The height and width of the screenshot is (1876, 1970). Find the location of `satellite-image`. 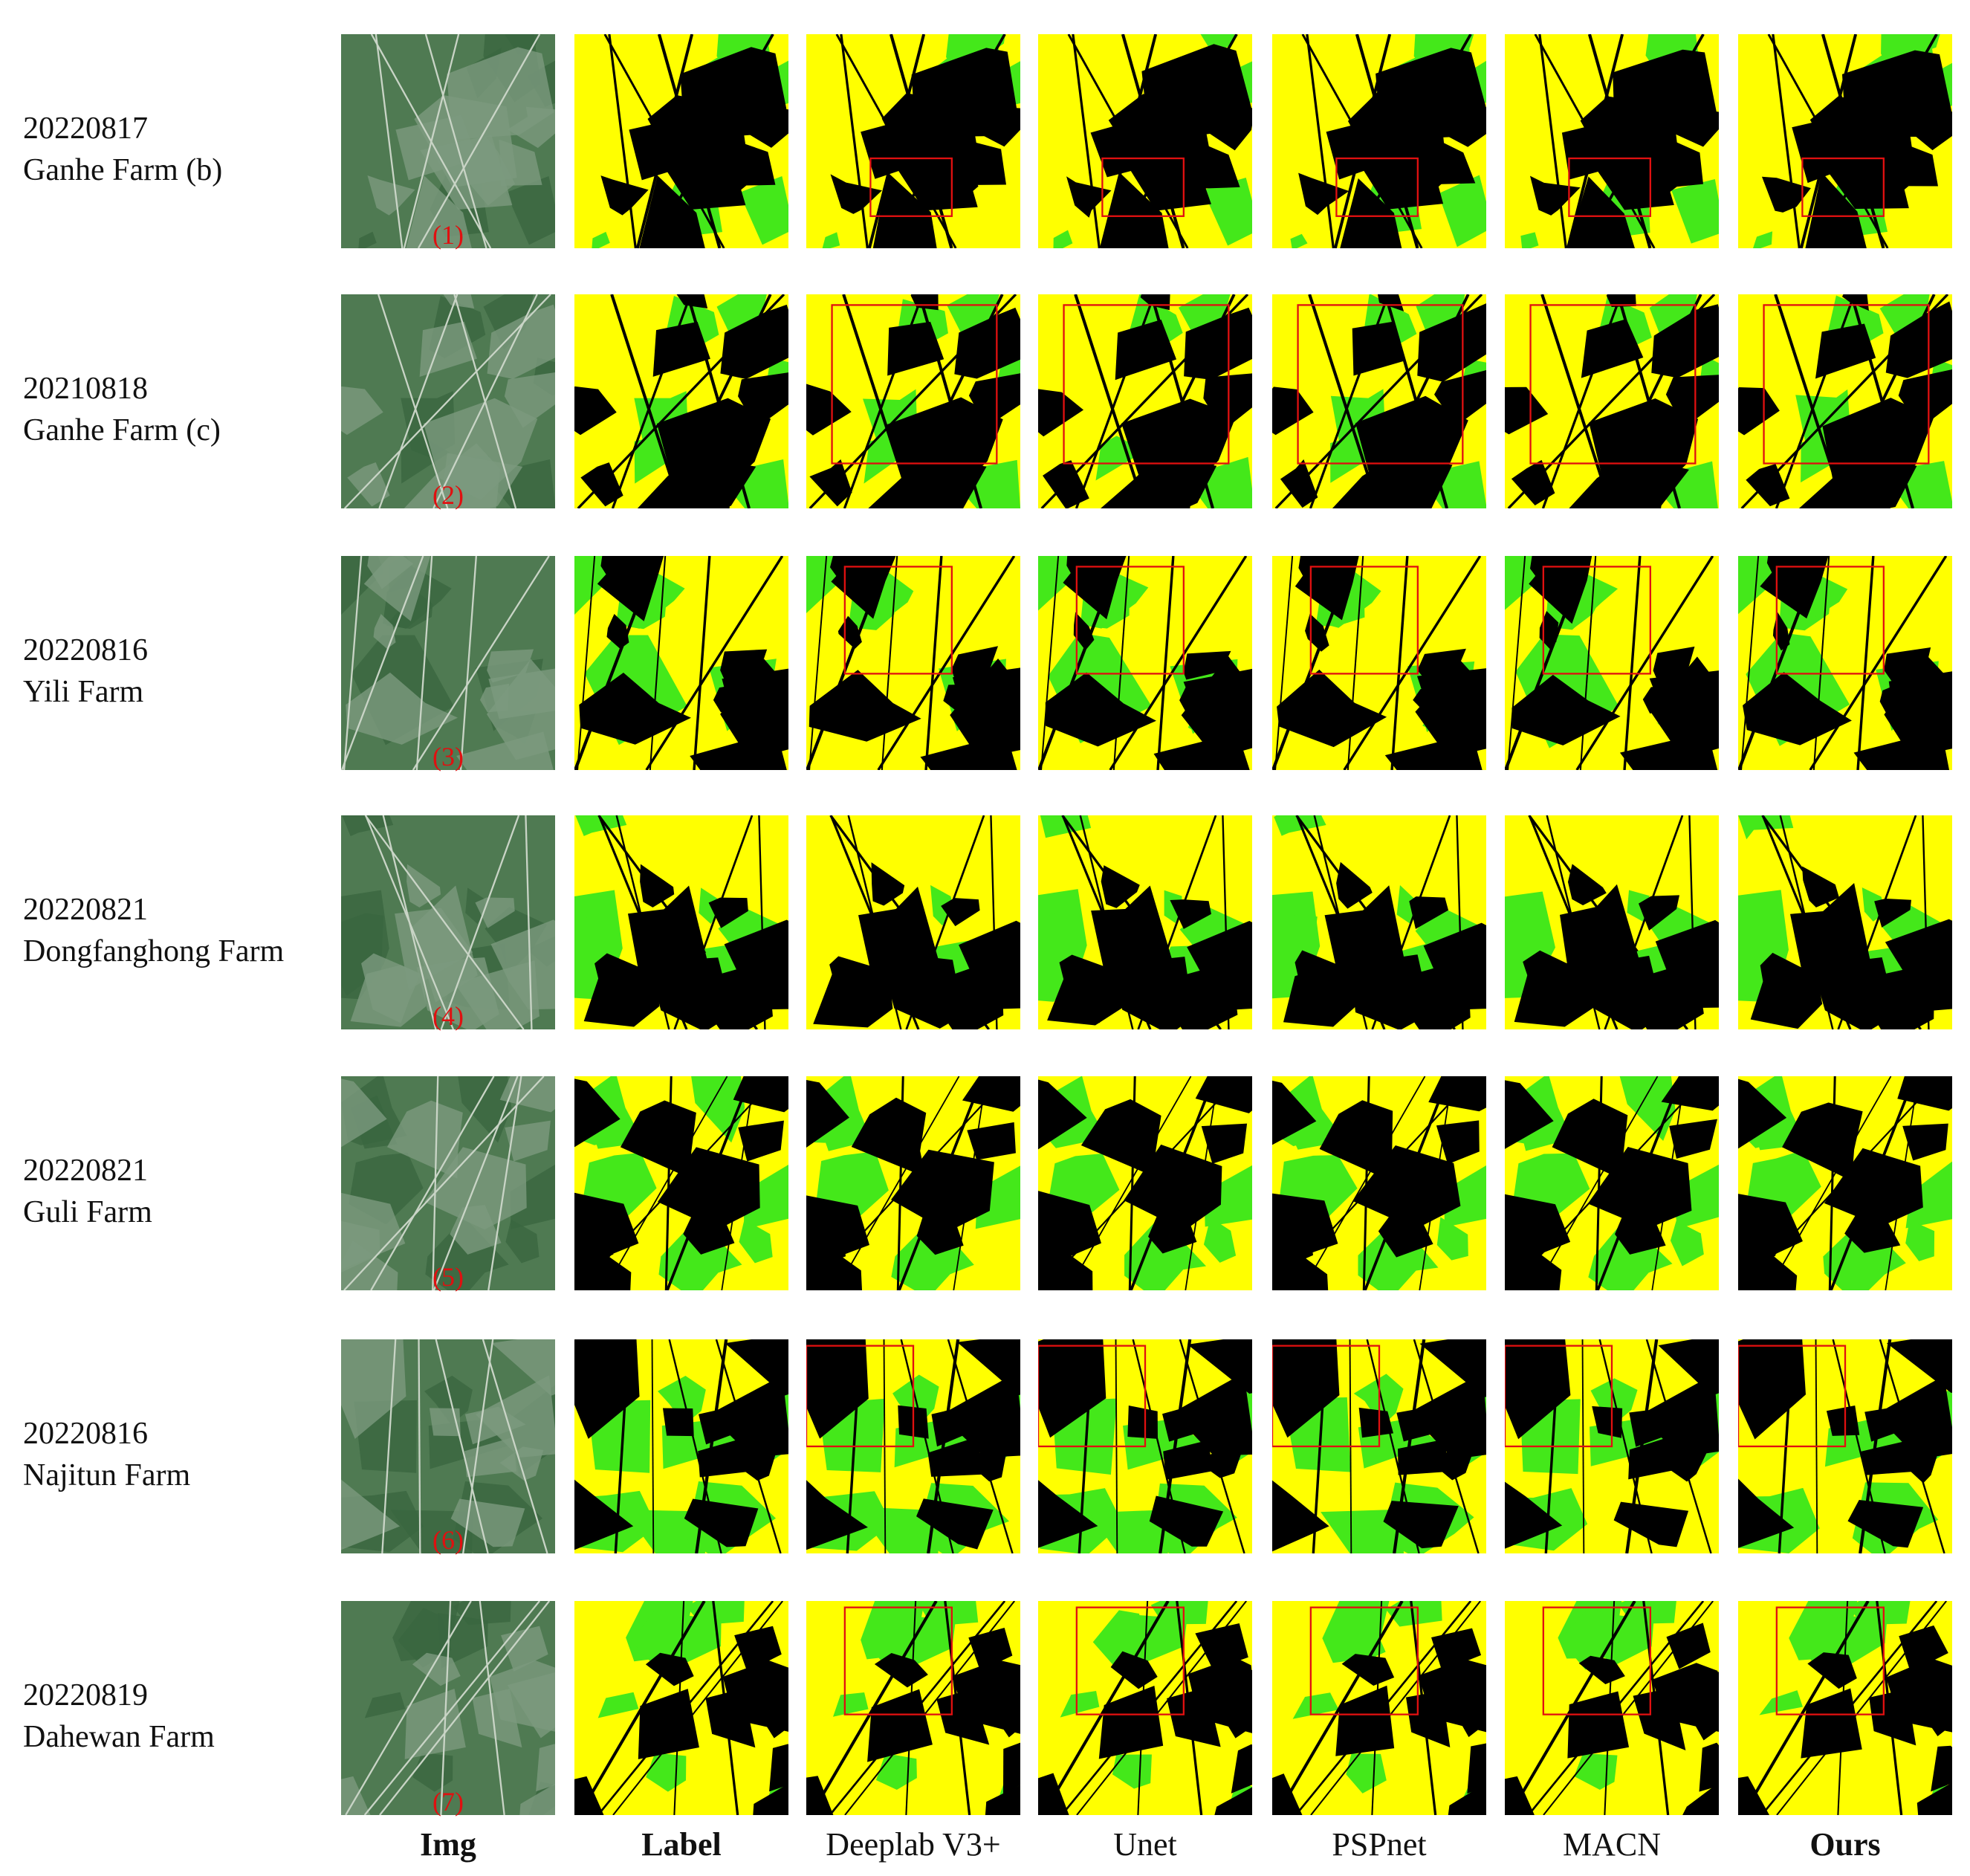

satellite-image is located at coordinates (448, 141).